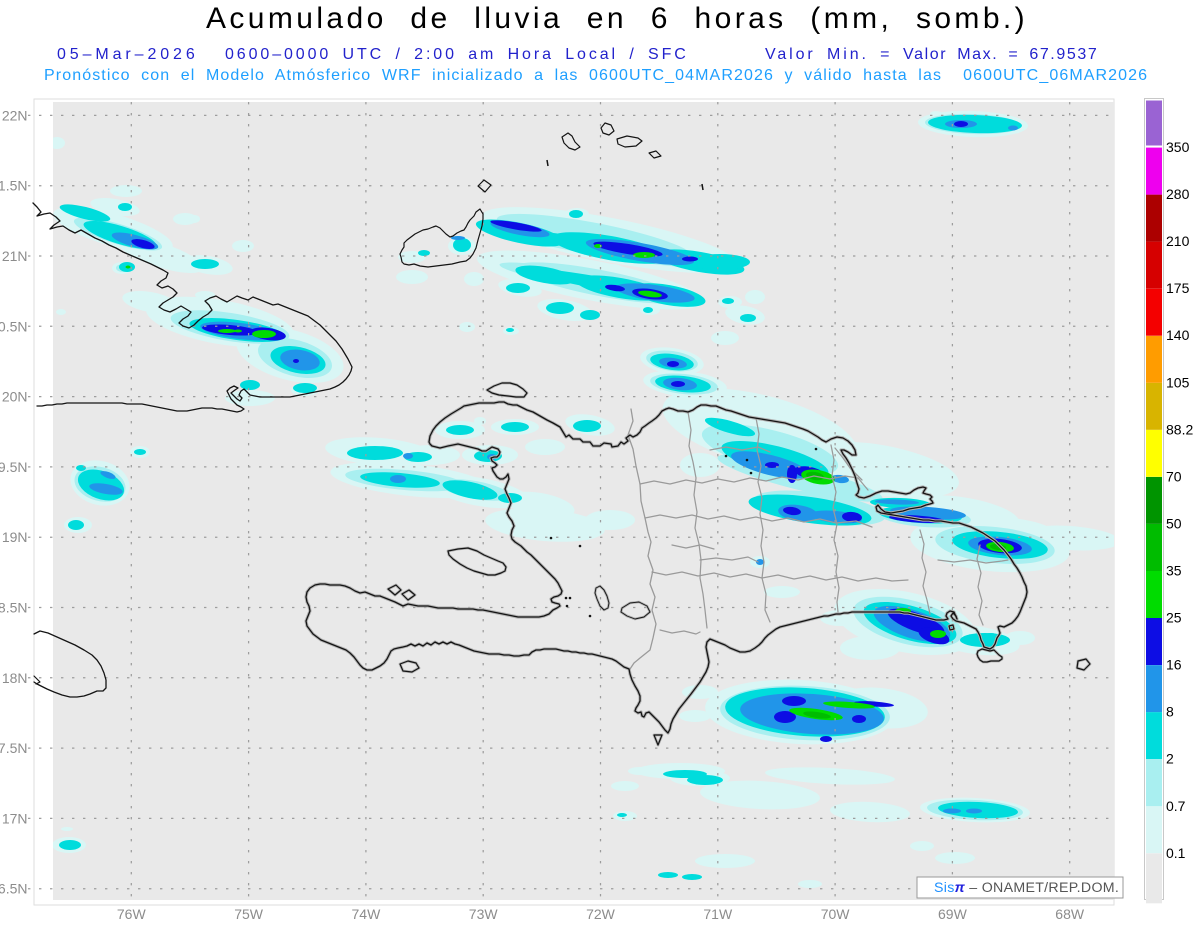 This screenshot has height=927, width=1200. I want to click on svg-text: 350, so click(1178, 147).